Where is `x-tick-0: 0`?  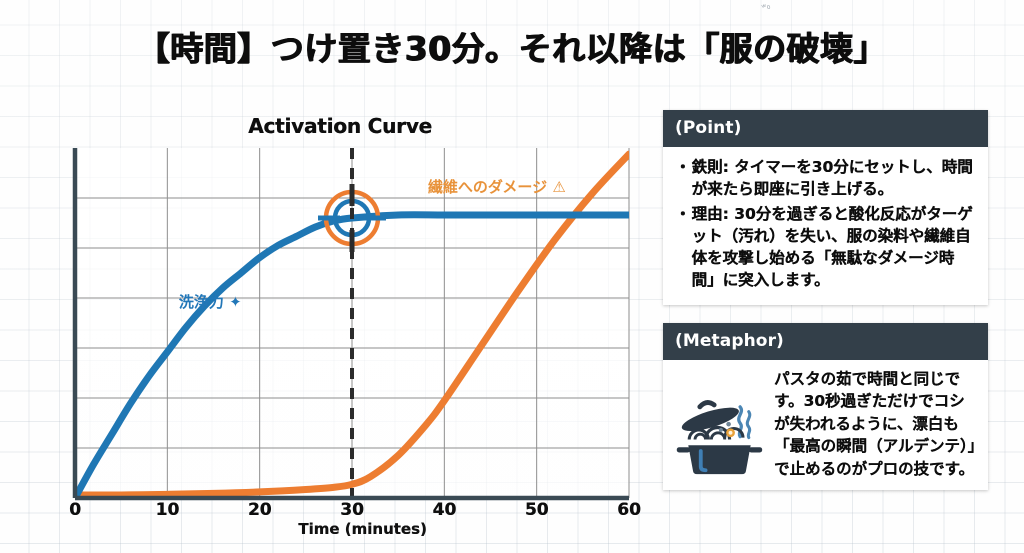
x-tick-0: 0 is located at coordinates (75, 510).